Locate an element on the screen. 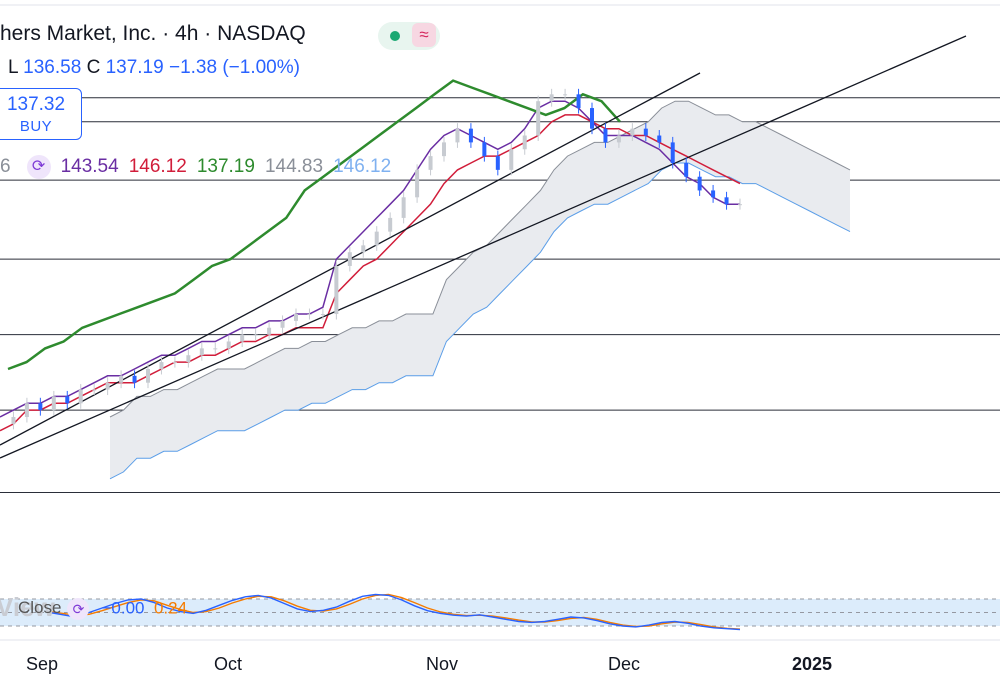 The height and width of the screenshot is (700, 1000). indicator-legend: 6 ⟳ 143.54 146.12 137.19 144.83 146.12 is located at coordinates (200, 167).